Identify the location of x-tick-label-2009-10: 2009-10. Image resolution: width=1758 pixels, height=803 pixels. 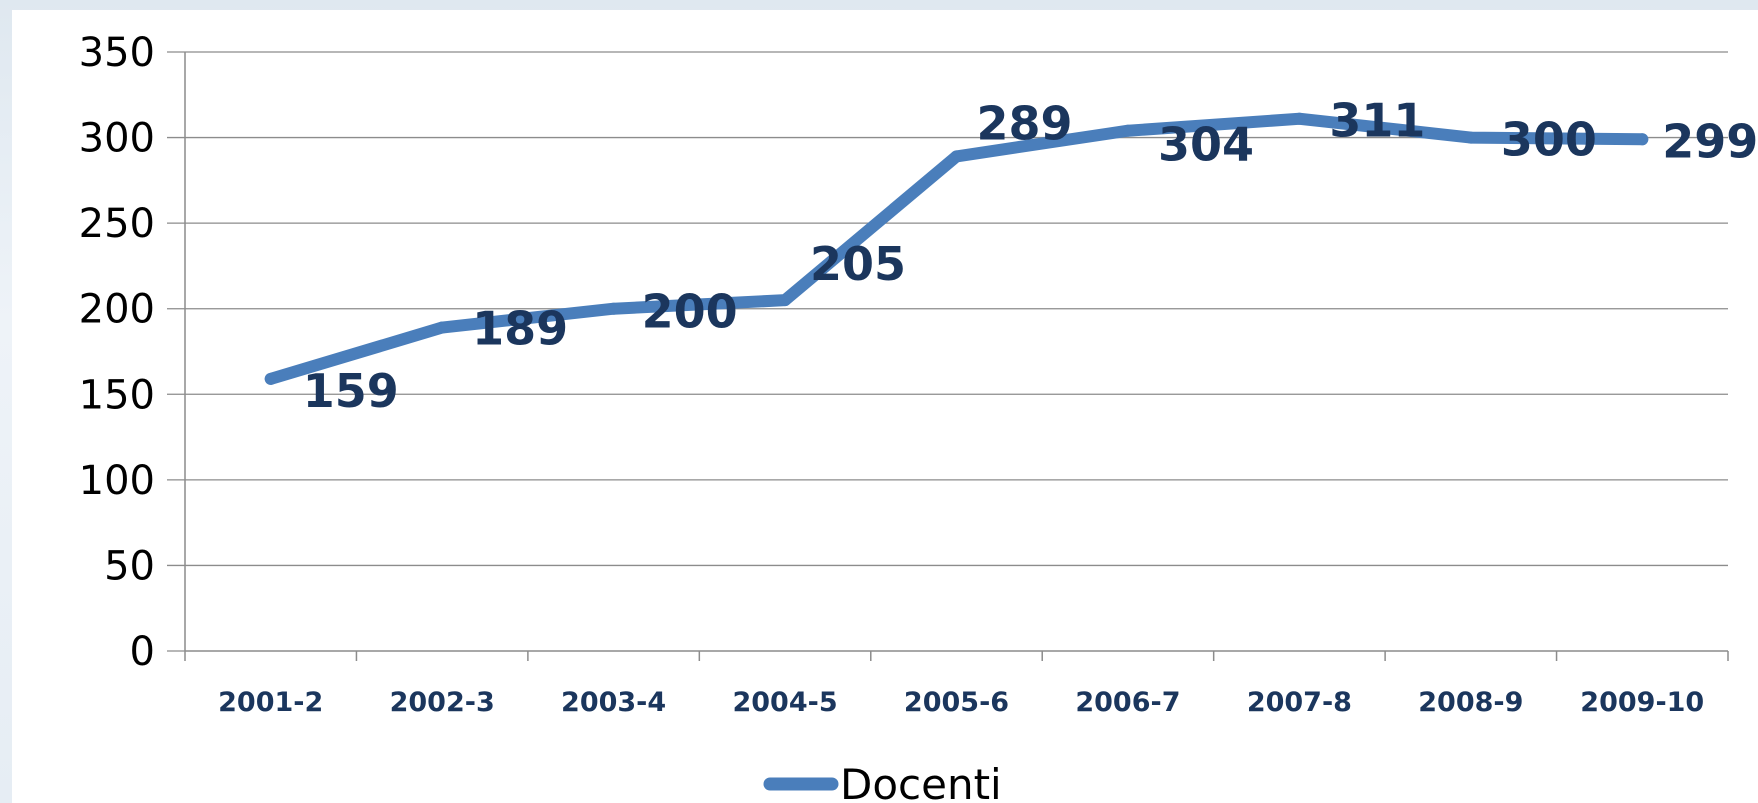
(1642, 702).